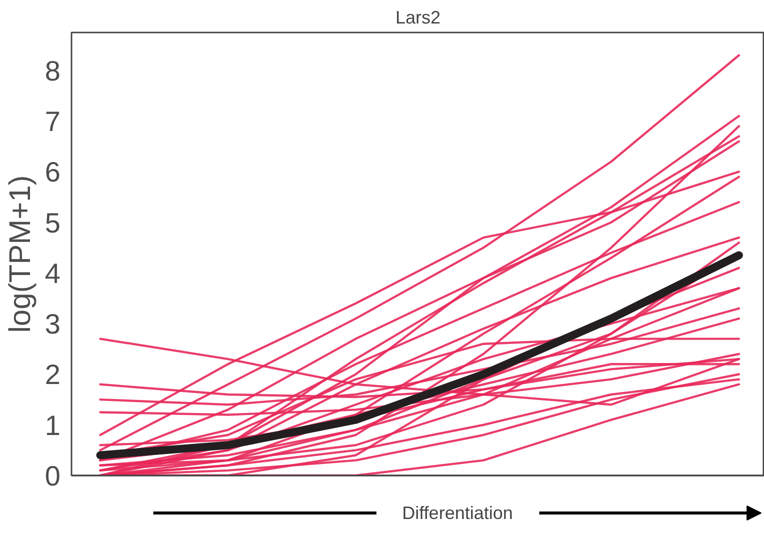 Image resolution: width=764 pixels, height=535 pixels. Describe the element at coordinates (52, 70) in the screenshot. I see `y-tick-label: 8` at that location.